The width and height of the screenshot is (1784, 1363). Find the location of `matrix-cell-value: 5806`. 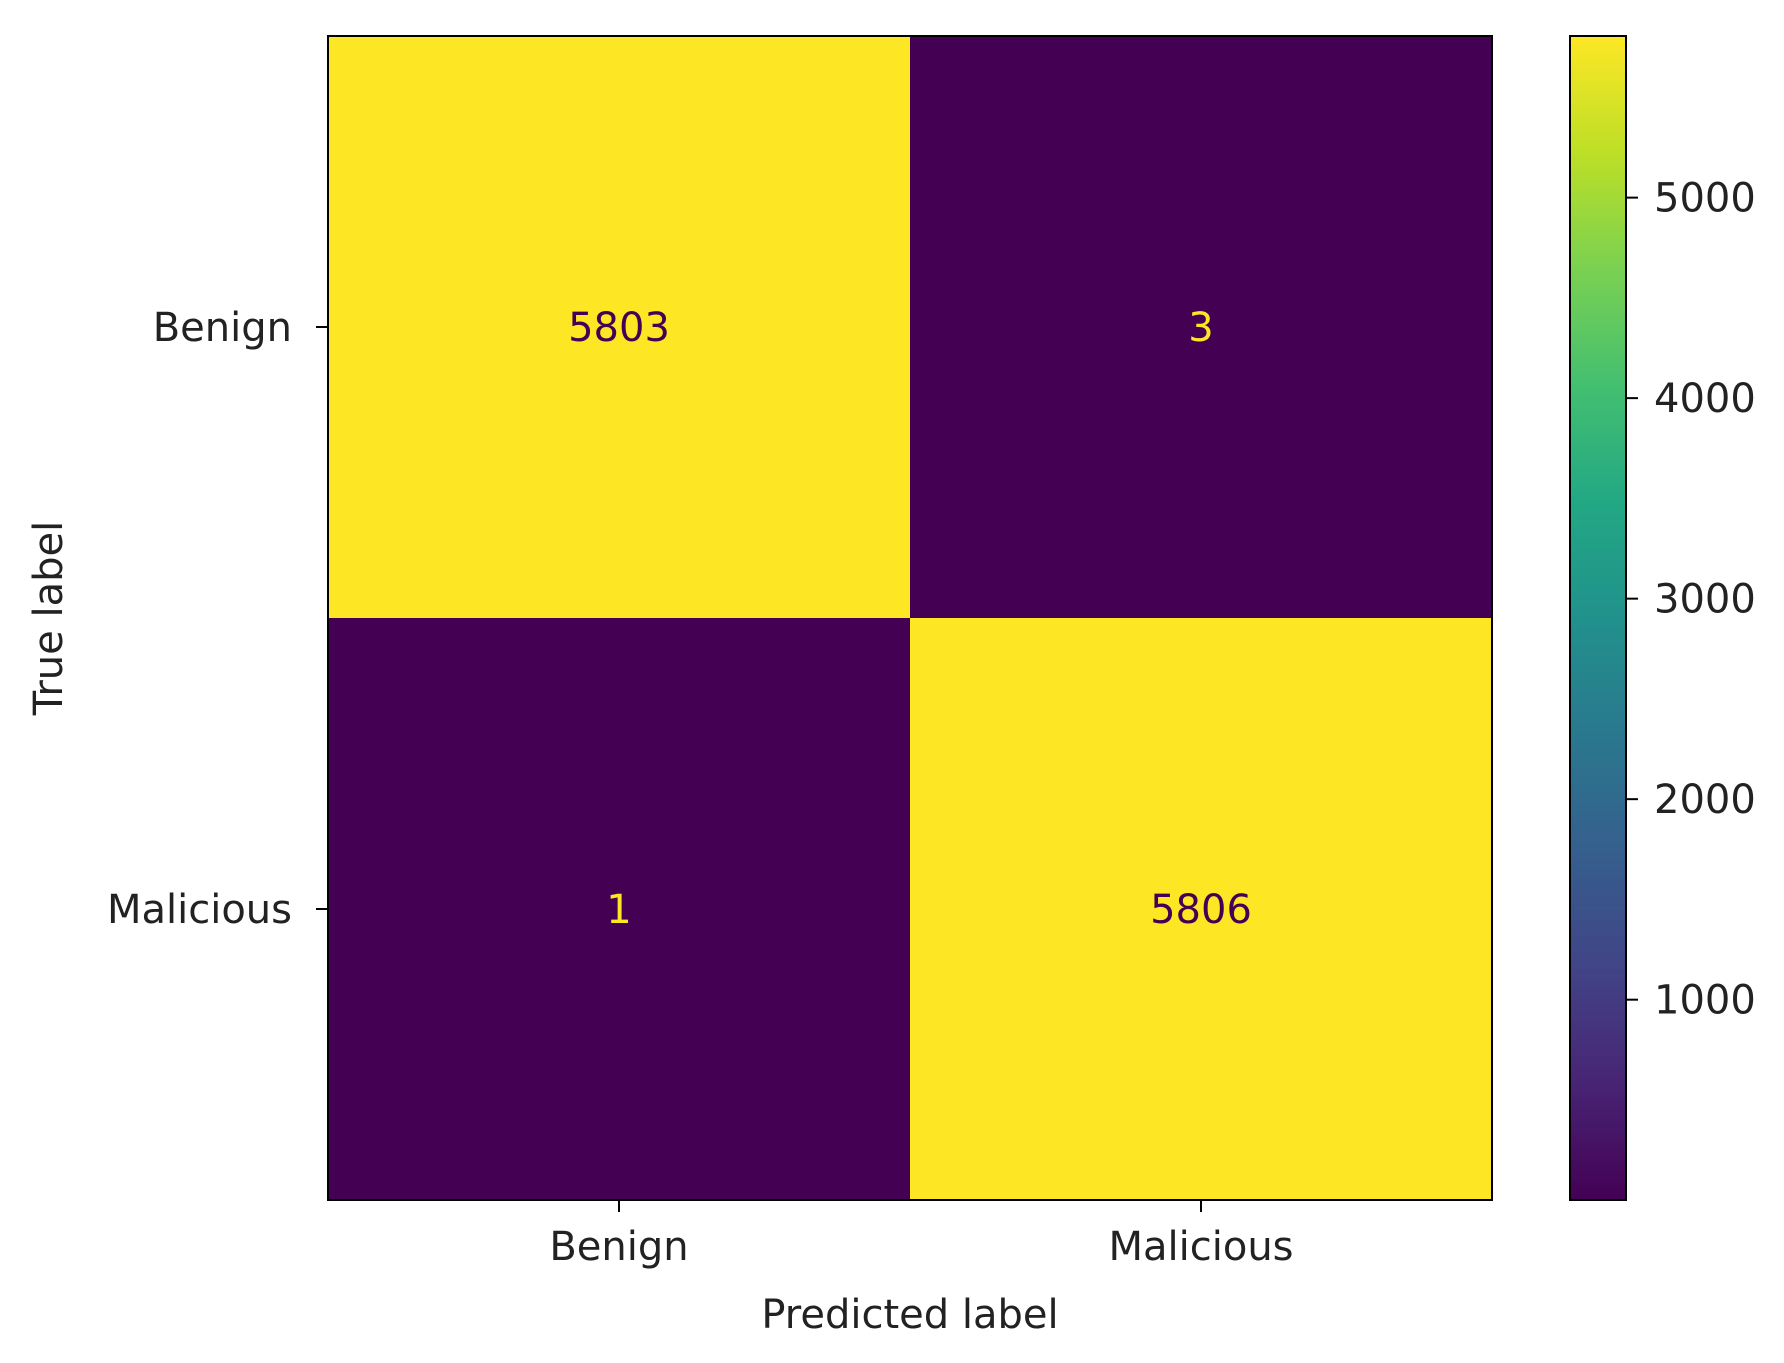

matrix-cell-value: 5806 is located at coordinates (1201, 910).